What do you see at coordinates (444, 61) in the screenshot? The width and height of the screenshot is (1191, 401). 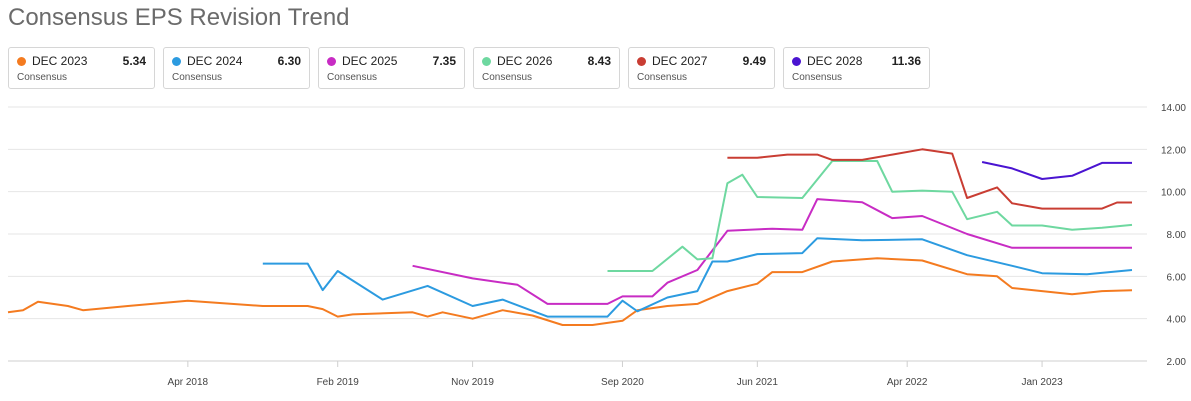 I see `series-value: 7.35` at bounding box center [444, 61].